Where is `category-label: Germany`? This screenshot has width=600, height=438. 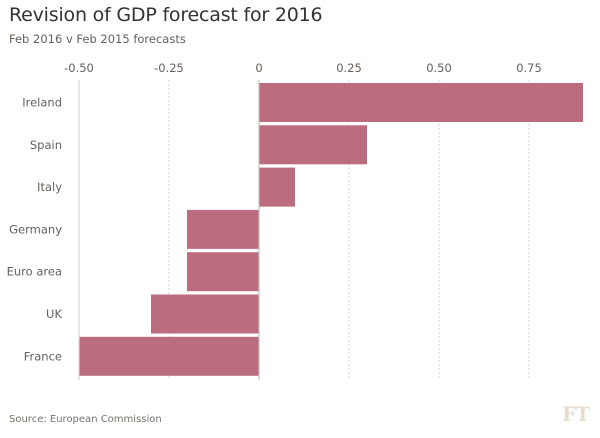
category-label: Germany is located at coordinates (35, 229).